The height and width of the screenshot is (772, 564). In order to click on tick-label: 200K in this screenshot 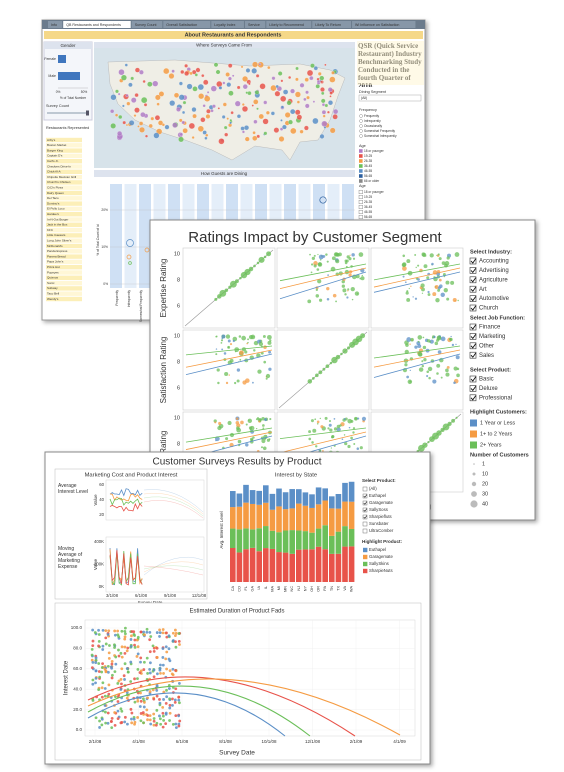, I will do `click(99, 564)`.